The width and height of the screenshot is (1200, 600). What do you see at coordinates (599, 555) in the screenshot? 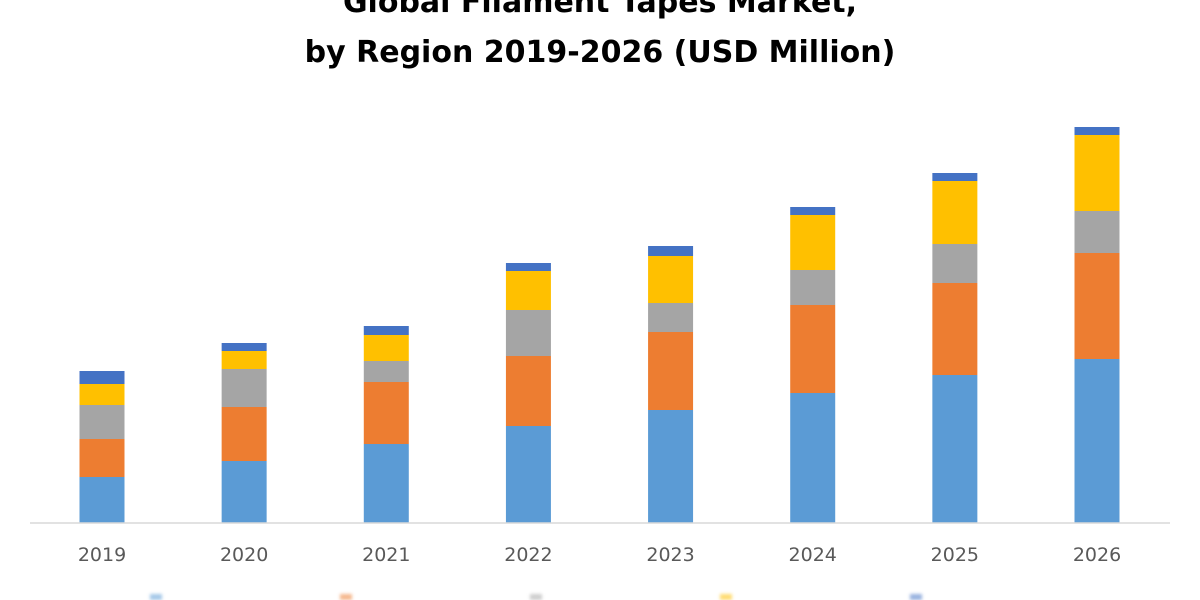
I see `x-tick-labels: 2019 2020 2021 2022 2023 2024 2025 2026` at bounding box center [599, 555].